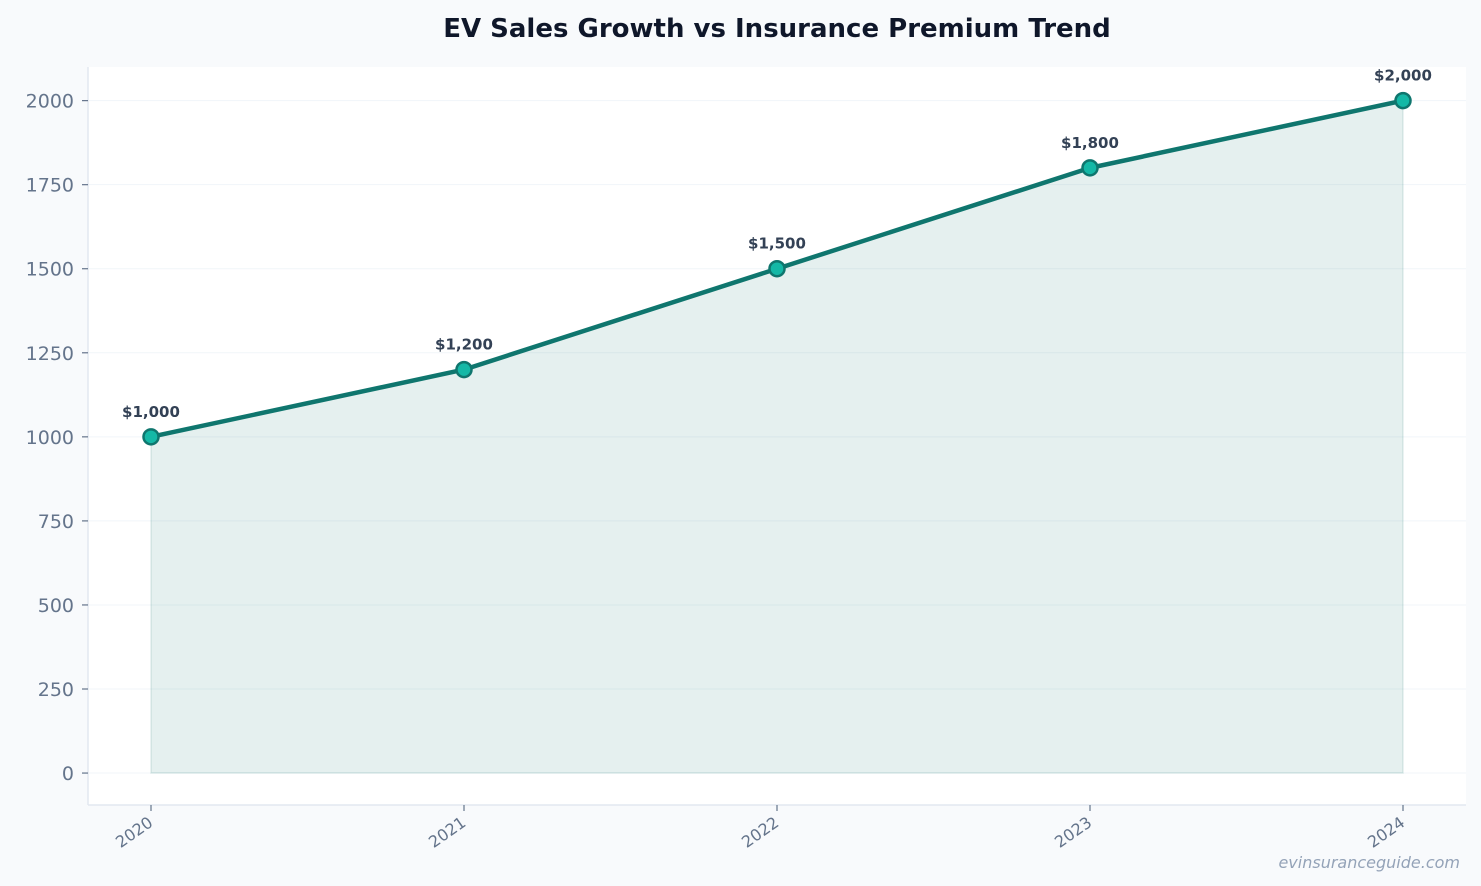 Image resolution: width=1481 pixels, height=886 pixels. What do you see at coordinates (1403, 76) in the screenshot?
I see `data-label: $2,000` at bounding box center [1403, 76].